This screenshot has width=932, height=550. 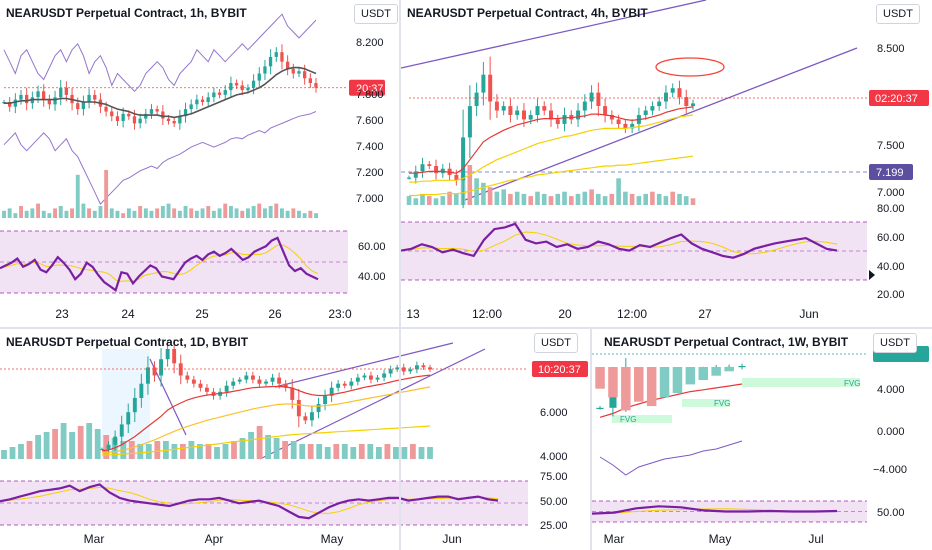 I want to click on moving-average-1h, so click(x=160, y=92).